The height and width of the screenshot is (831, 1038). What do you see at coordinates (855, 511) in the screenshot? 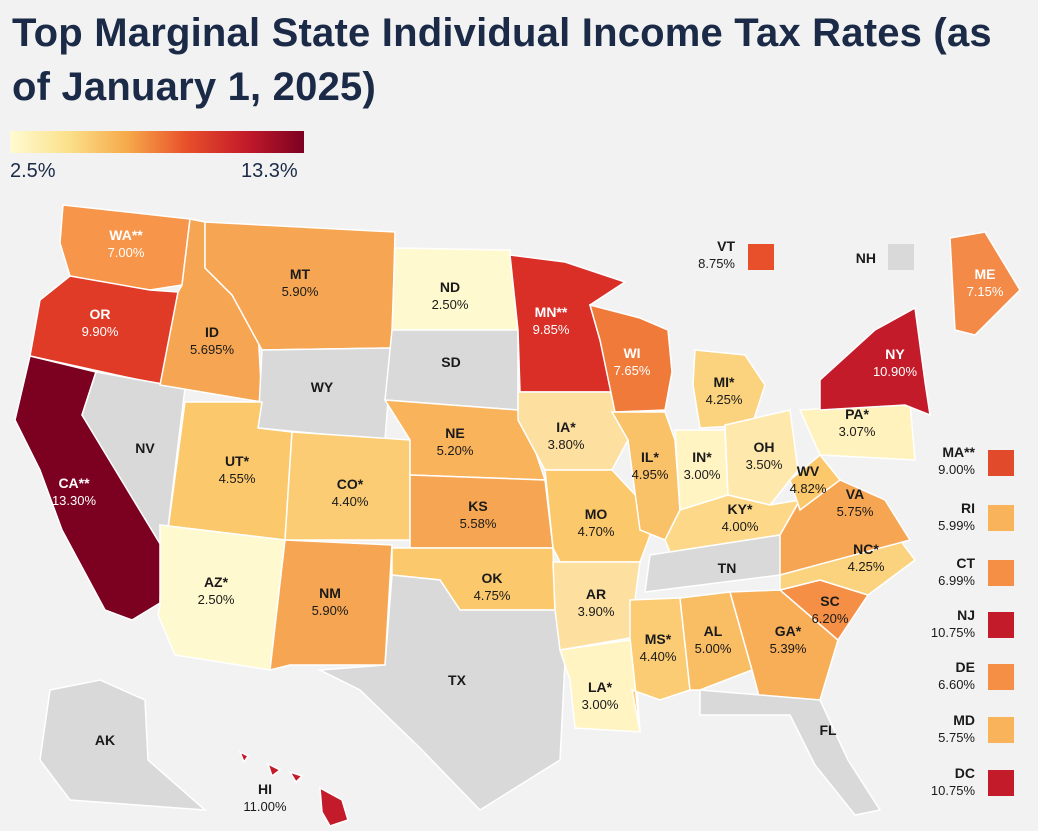
I see `state-rate-va: 5.75%` at bounding box center [855, 511].